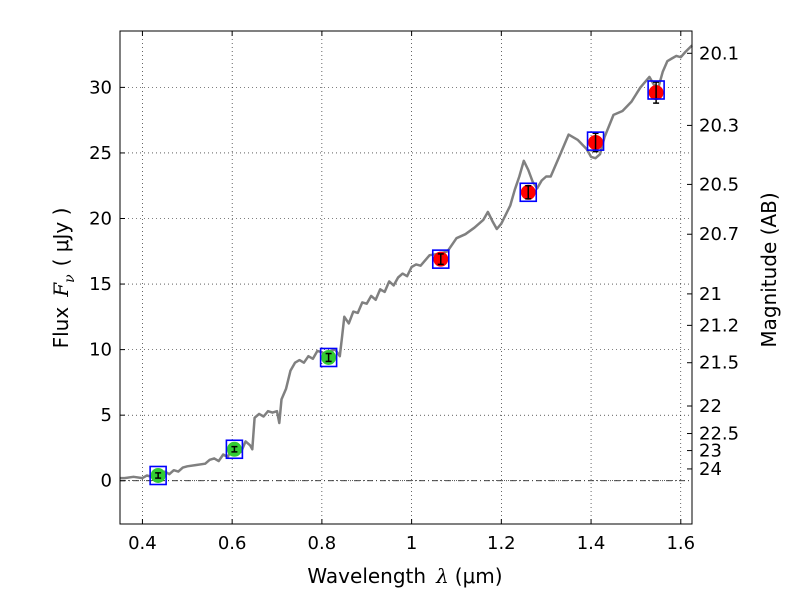 The image size is (800, 600). I want to click on y-tick-label: 20, so click(100, 218).